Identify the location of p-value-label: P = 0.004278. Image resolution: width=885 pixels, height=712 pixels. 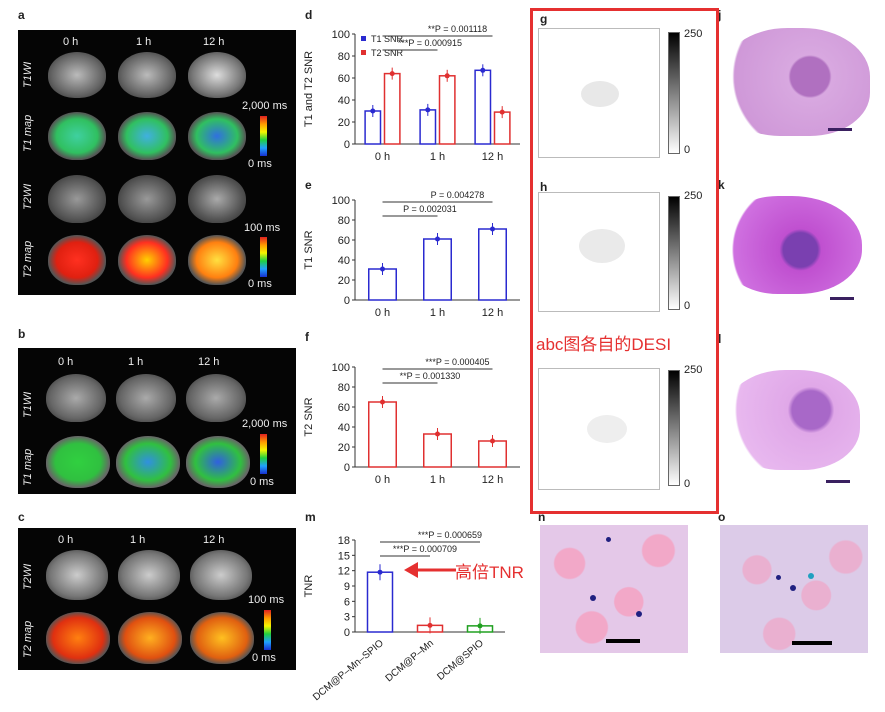
(458, 195).